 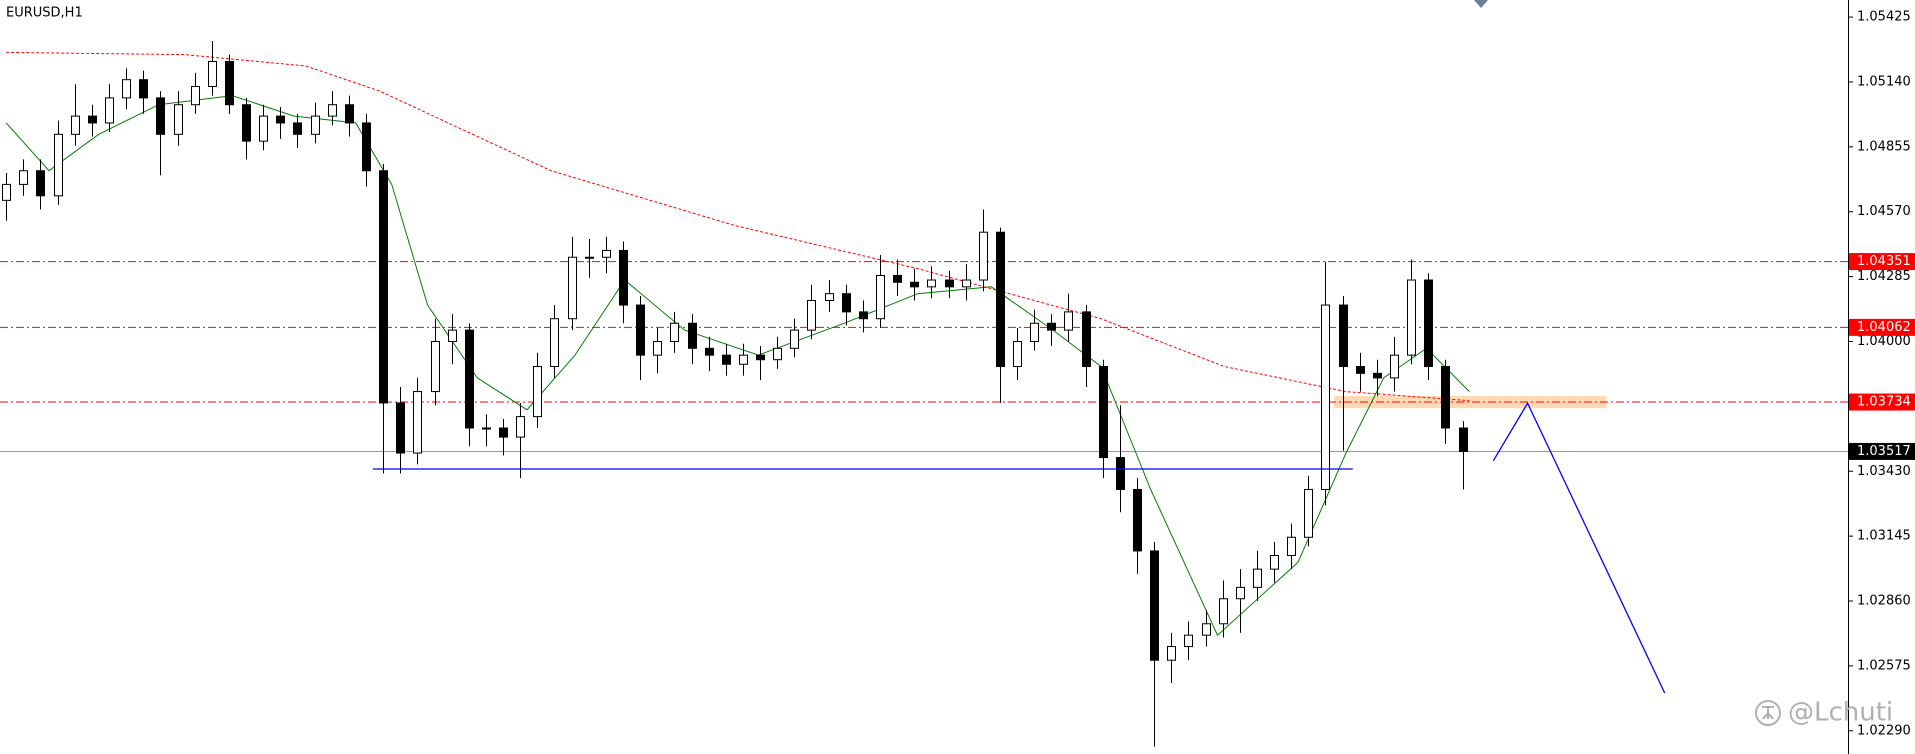 What do you see at coordinates (1884, 211) in the screenshot?
I see `y-tick-label: 1.04570` at bounding box center [1884, 211].